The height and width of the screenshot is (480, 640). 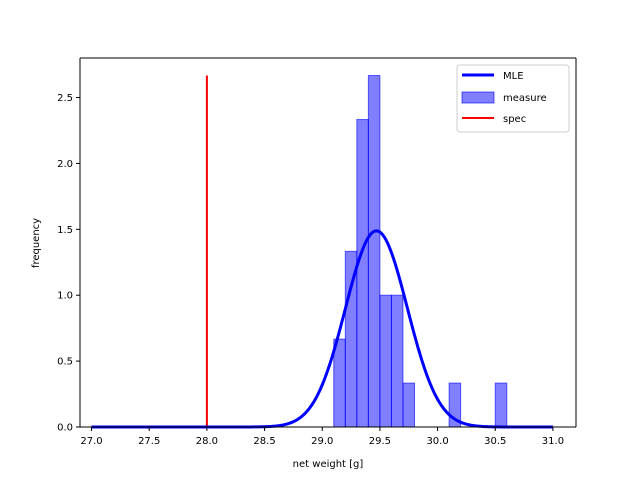 What do you see at coordinates (149, 441) in the screenshot?
I see `x-tick-label: 27.5` at bounding box center [149, 441].